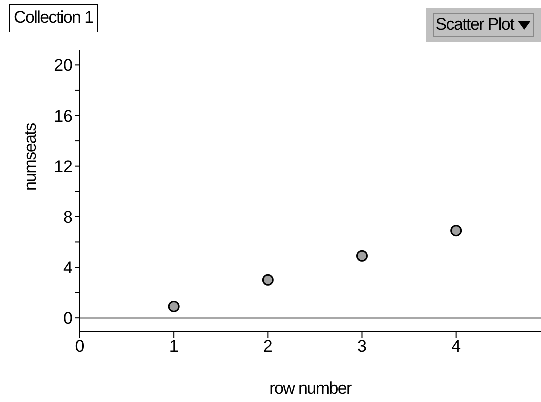 The image size is (541, 402). Describe the element at coordinates (68, 318) in the screenshot. I see `y-tick-label: 0` at that location.